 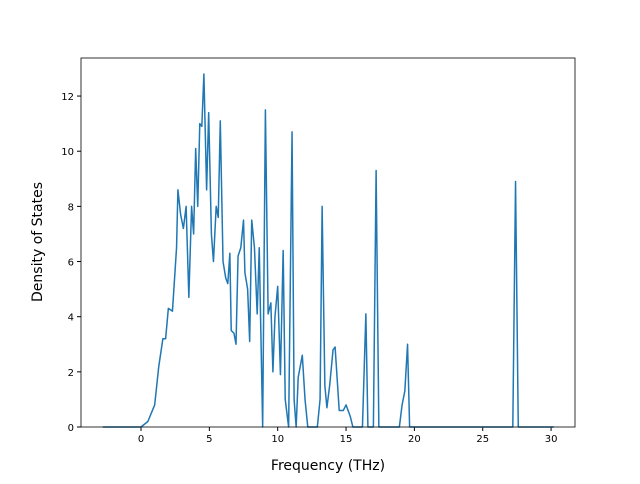 What do you see at coordinates (71, 318) in the screenshot?
I see `y-tick-label: 4` at bounding box center [71, 318].